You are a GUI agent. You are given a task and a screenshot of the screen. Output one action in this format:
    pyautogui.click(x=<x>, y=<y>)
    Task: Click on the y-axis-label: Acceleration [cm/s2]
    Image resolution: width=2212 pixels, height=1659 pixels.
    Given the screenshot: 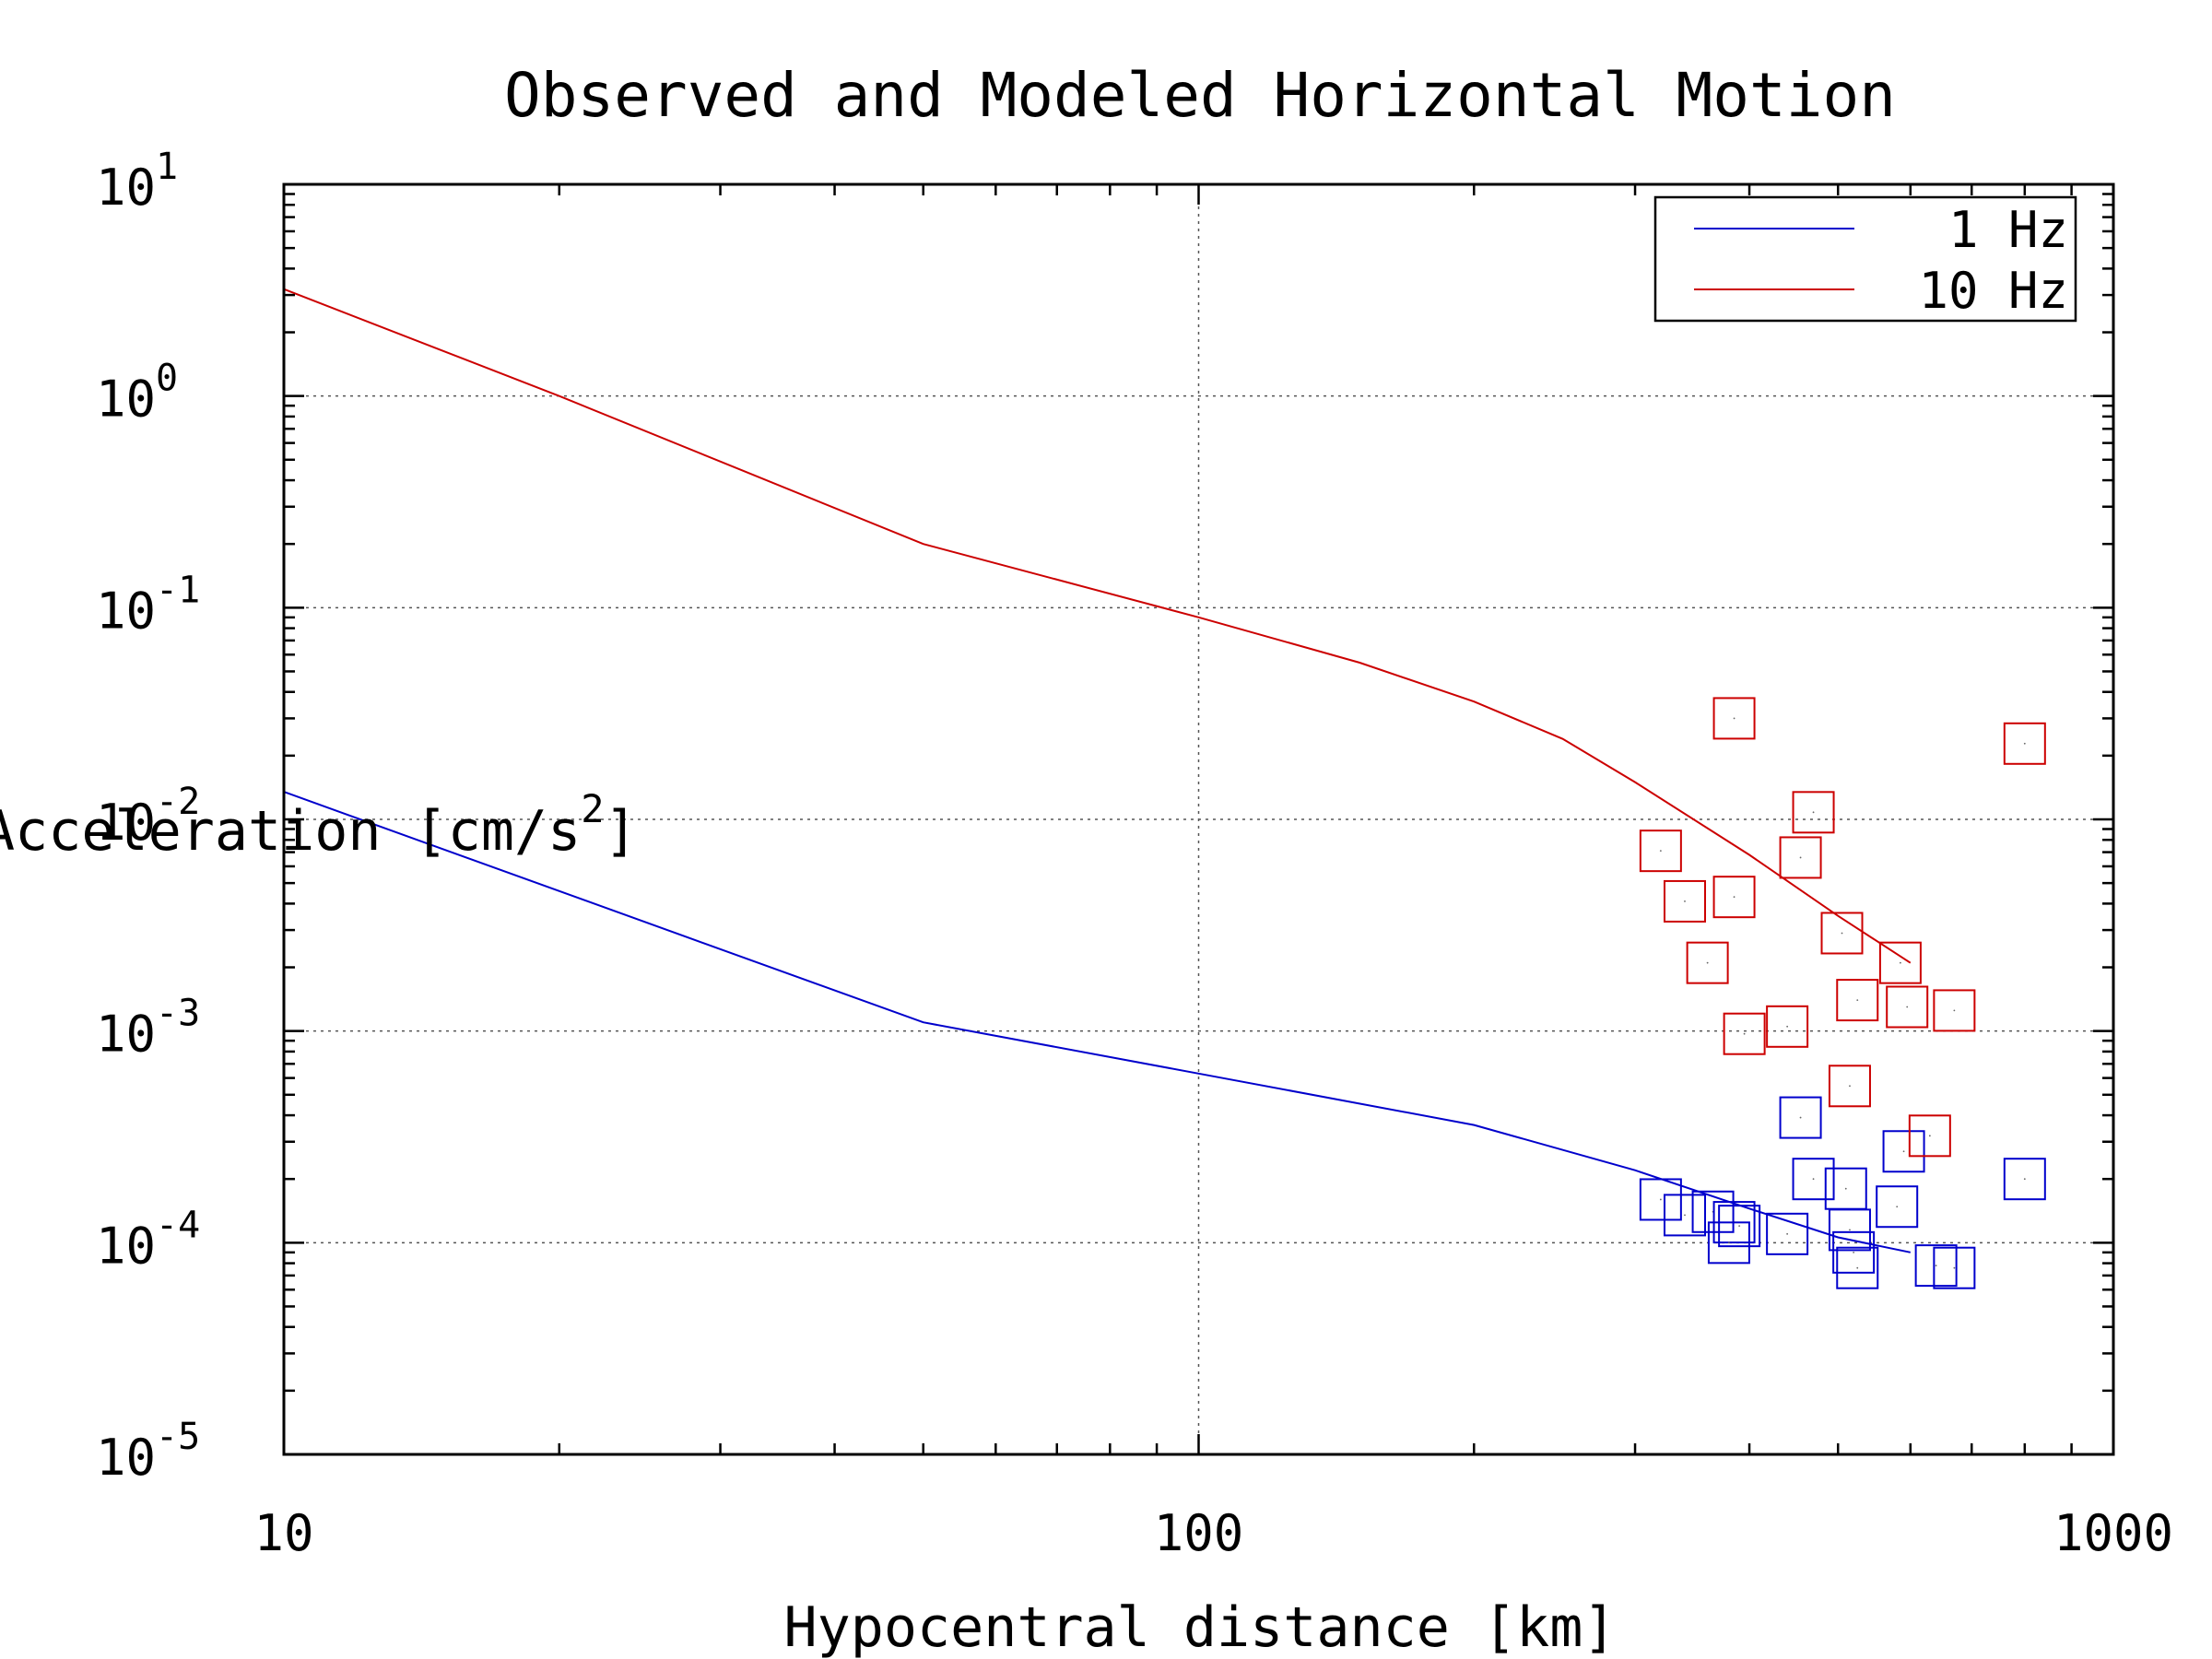 What is the action you would take?
    pyautogui.click(x=319, y=825)
    